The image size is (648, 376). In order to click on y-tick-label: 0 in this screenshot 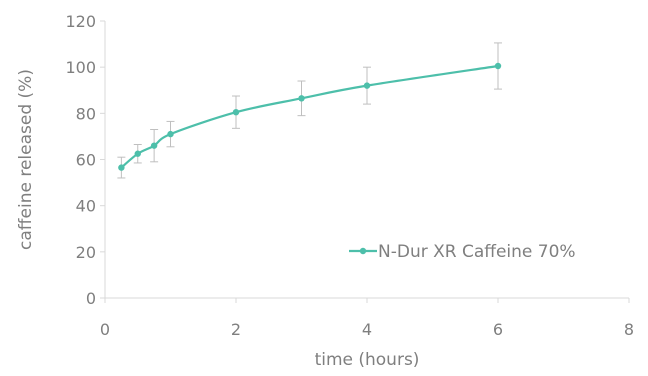, I will do `click(91, 298)`.